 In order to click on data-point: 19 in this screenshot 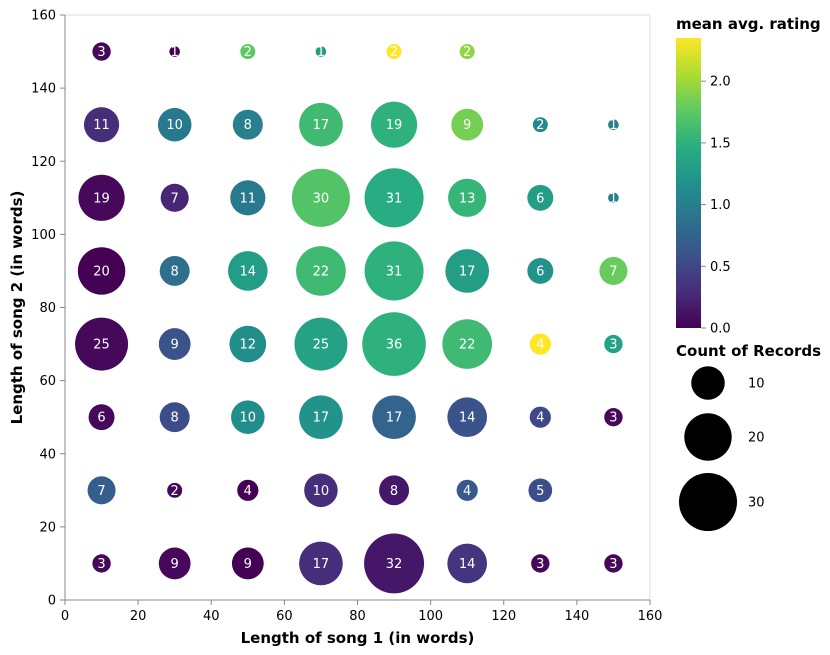, I will do `click(394, 124)`.